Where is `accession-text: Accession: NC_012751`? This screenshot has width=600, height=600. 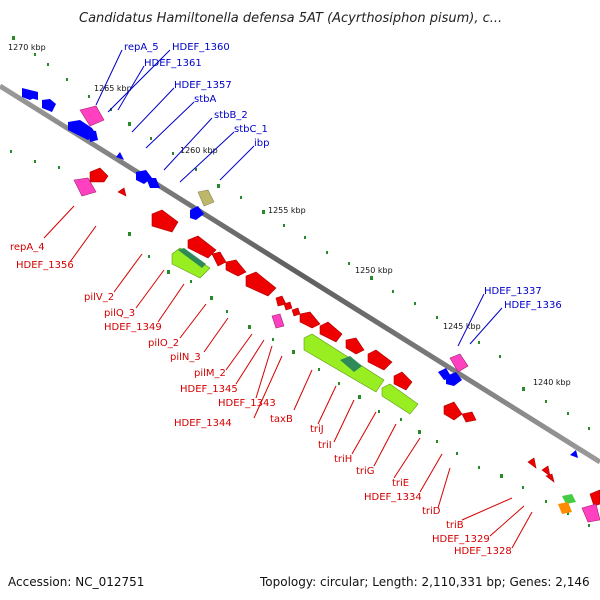 accession-text: Accession: NC_012751 is located at coordinates (76, 582).